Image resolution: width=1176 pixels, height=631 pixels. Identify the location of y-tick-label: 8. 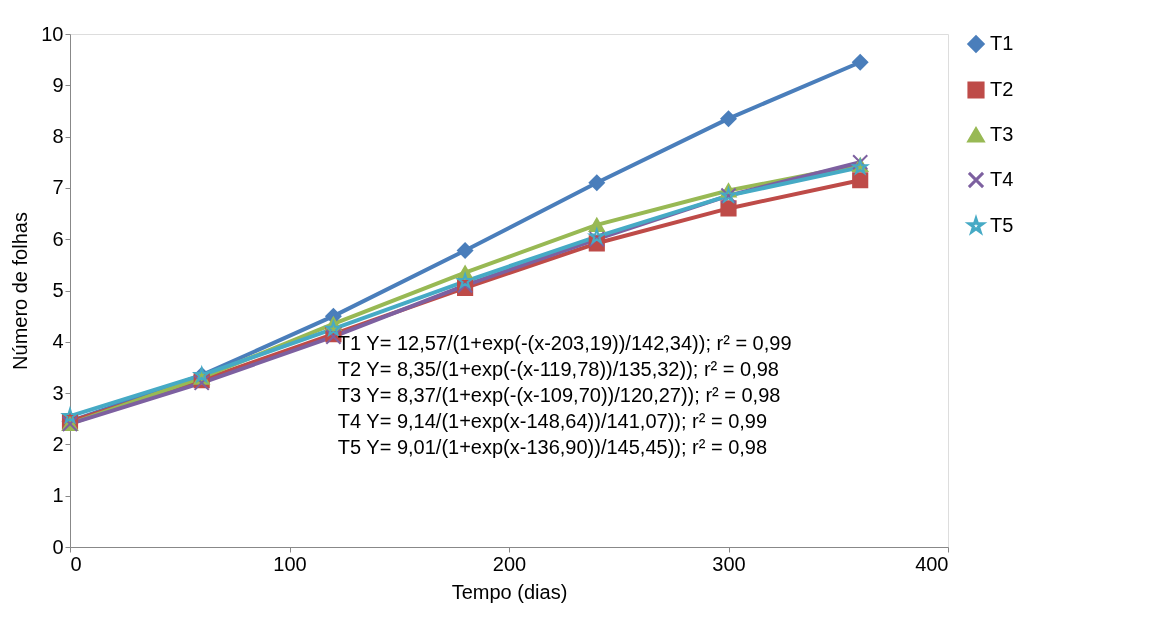
(58, 136).